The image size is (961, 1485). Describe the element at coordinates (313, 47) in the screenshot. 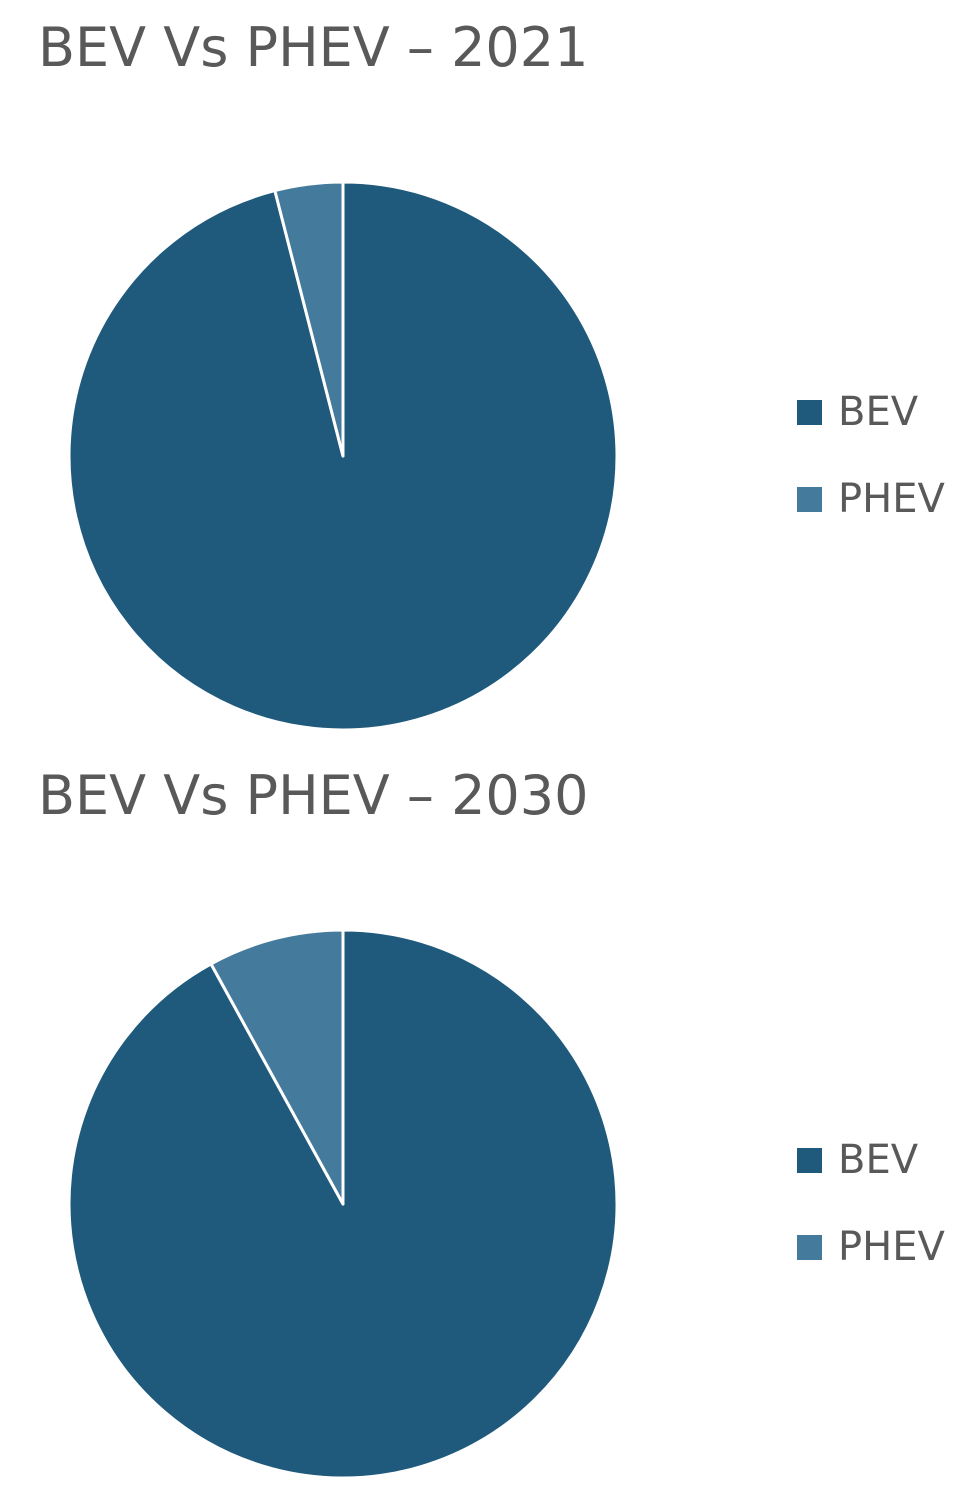

I see `chart-title: BEV Vs PHEV – 2021` at that location.